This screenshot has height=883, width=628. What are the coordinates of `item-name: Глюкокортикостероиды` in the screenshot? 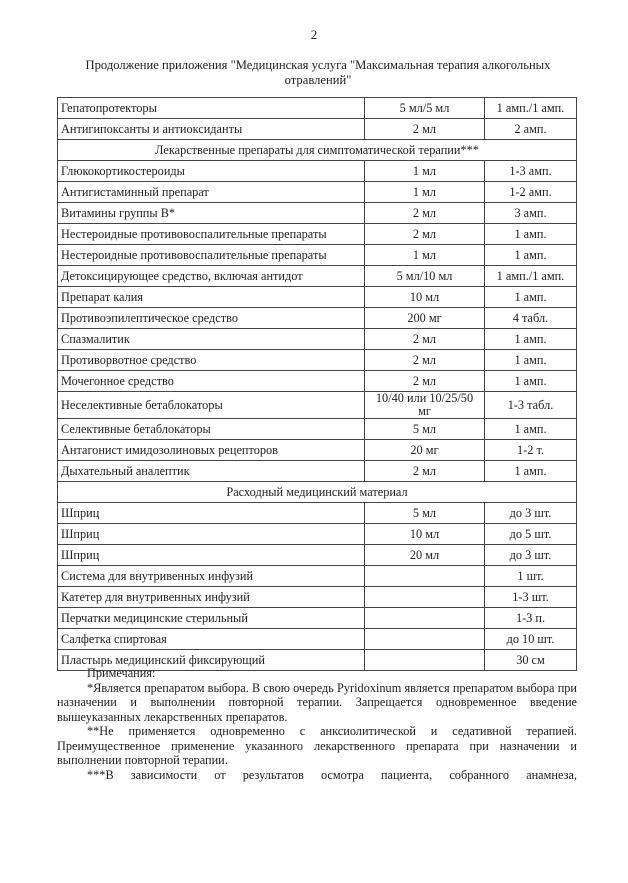 It's located at (211, 171).